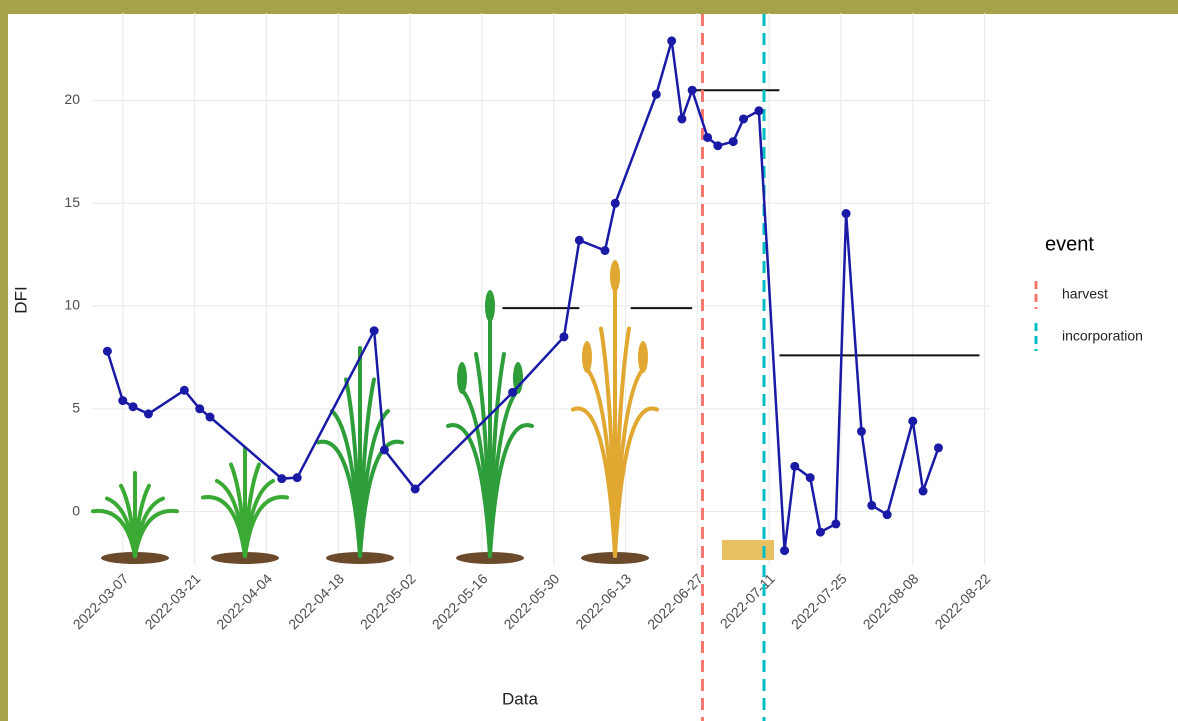 This screenshot has height=721, width=1178. What do you see at coordinates (72, 202) in the screenshot?
I see `y-tick-label: 15` at bounding box center [72, 202].